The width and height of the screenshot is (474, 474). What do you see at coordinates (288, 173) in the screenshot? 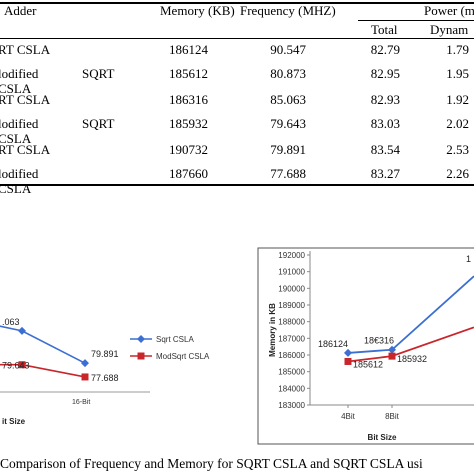
I see `frequency-value: 77.688` at bounding box center [288, 173].